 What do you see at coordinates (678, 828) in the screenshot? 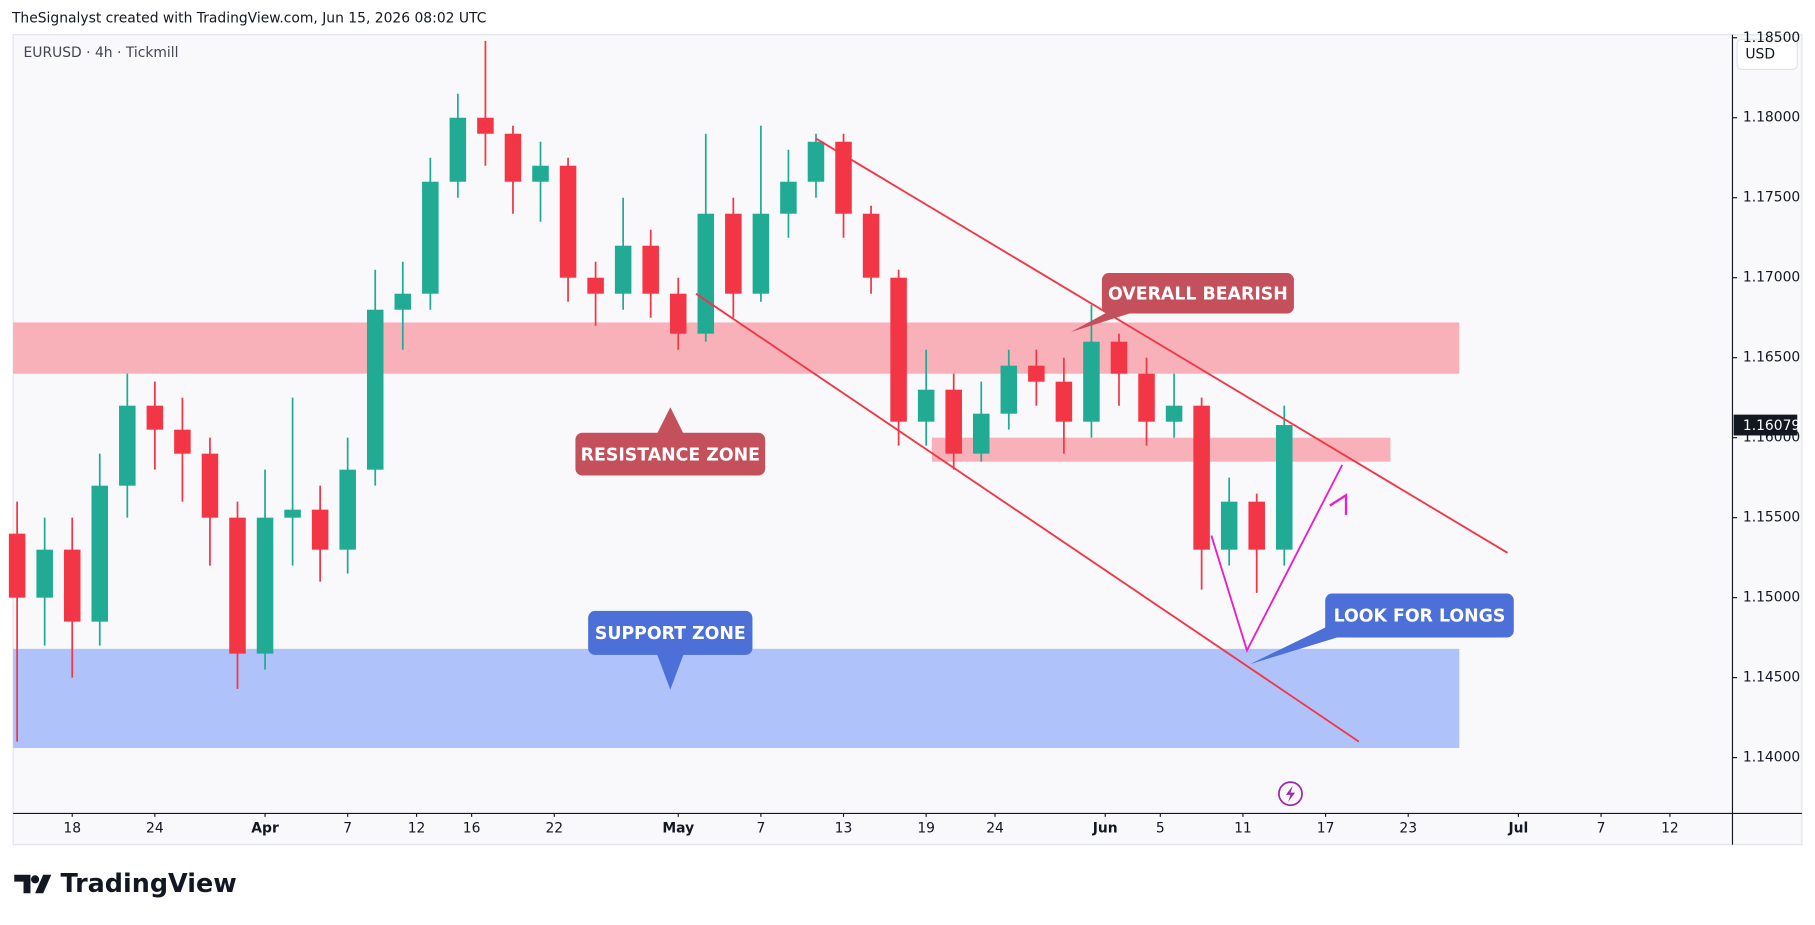
I see `x-tick-label: May` at bounding box center [678, 828].